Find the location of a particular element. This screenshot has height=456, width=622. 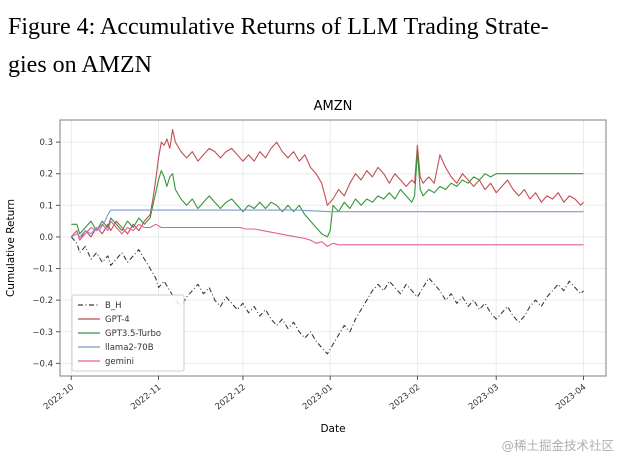

legend-label-gemini: gemini is located at coordinates (119, 362).